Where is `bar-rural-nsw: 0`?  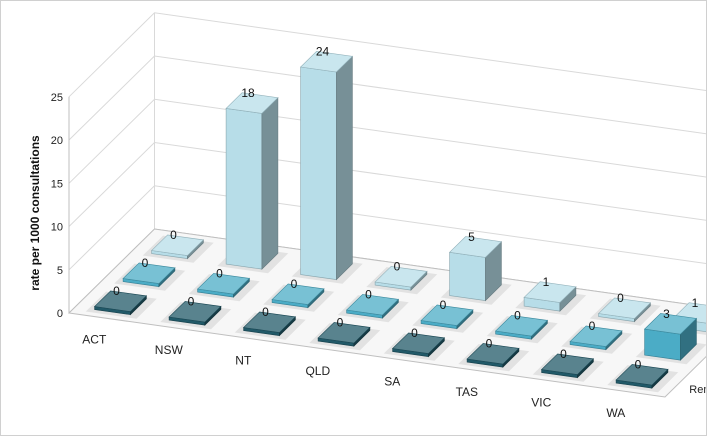
bar-rural-nsw: 0 is located at coordinates (224, 284).